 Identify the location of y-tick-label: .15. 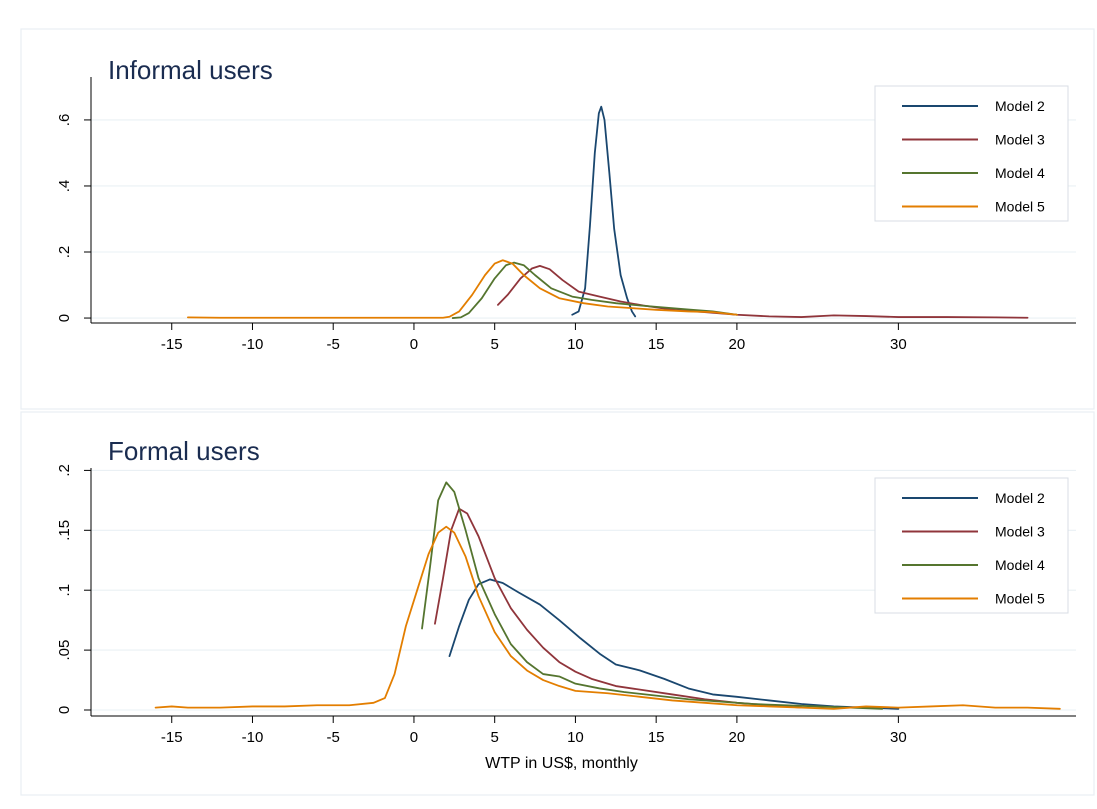
(64, 530).